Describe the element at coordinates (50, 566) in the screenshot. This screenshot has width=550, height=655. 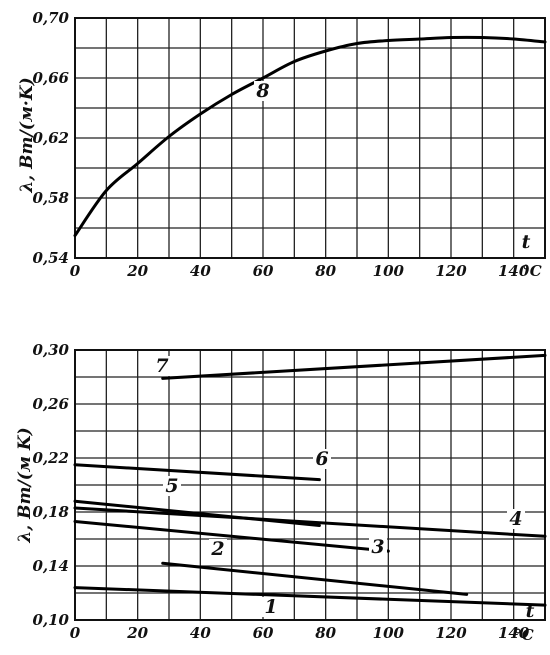
I see `y-tick-label: 0,14` at that location.